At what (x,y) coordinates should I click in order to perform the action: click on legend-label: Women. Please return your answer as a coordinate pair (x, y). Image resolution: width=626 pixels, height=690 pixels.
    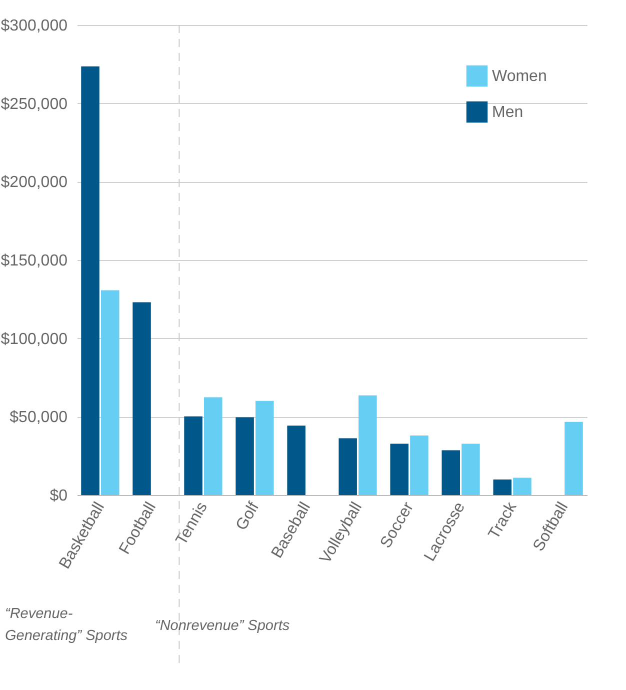
    Looking at the image, I should click on (519, 76).